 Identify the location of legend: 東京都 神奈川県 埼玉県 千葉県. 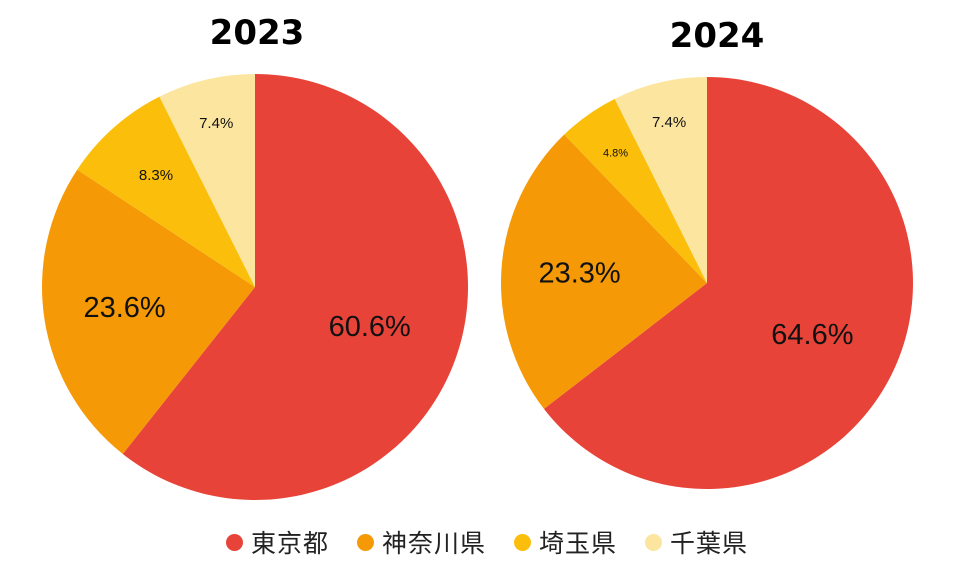
(487, 542).